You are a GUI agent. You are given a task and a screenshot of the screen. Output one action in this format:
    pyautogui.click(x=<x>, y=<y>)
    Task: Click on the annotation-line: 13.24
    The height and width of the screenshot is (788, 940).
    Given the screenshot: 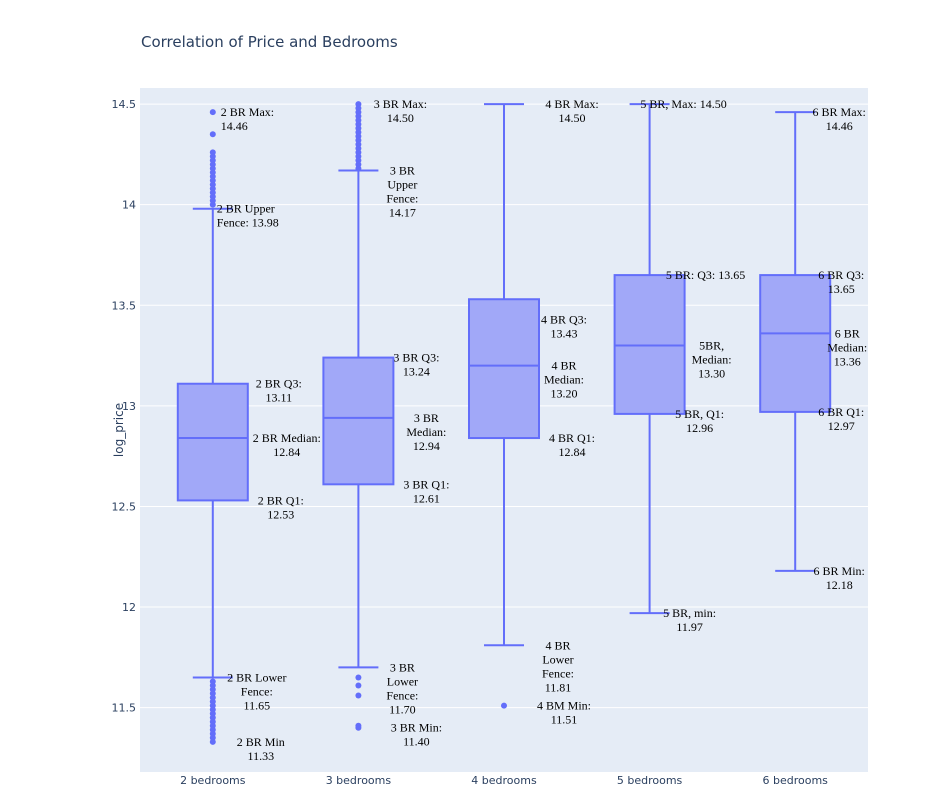 What is the action you would take?
    pyautogui.click(x=416, y=372)
    